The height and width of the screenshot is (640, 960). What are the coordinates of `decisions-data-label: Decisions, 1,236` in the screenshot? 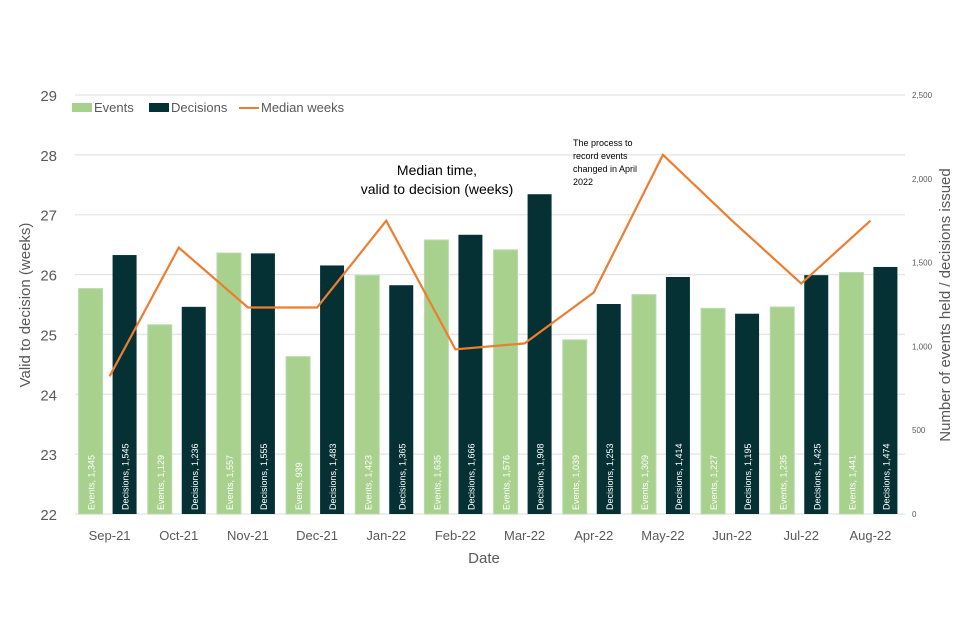 It's located at (195, 476).